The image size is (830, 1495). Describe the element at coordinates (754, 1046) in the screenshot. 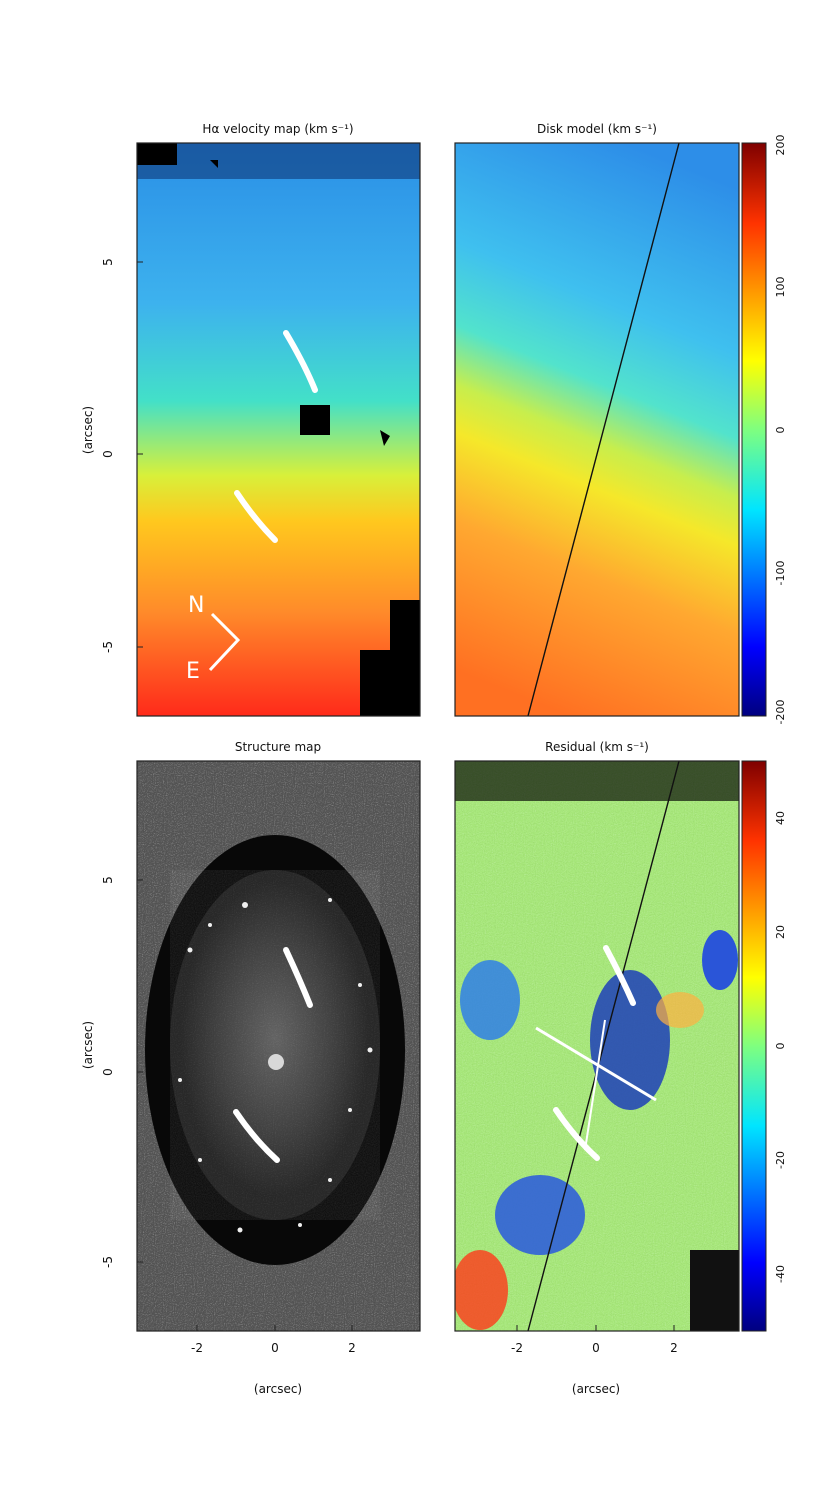

I see `residual-colorbar` at that location.